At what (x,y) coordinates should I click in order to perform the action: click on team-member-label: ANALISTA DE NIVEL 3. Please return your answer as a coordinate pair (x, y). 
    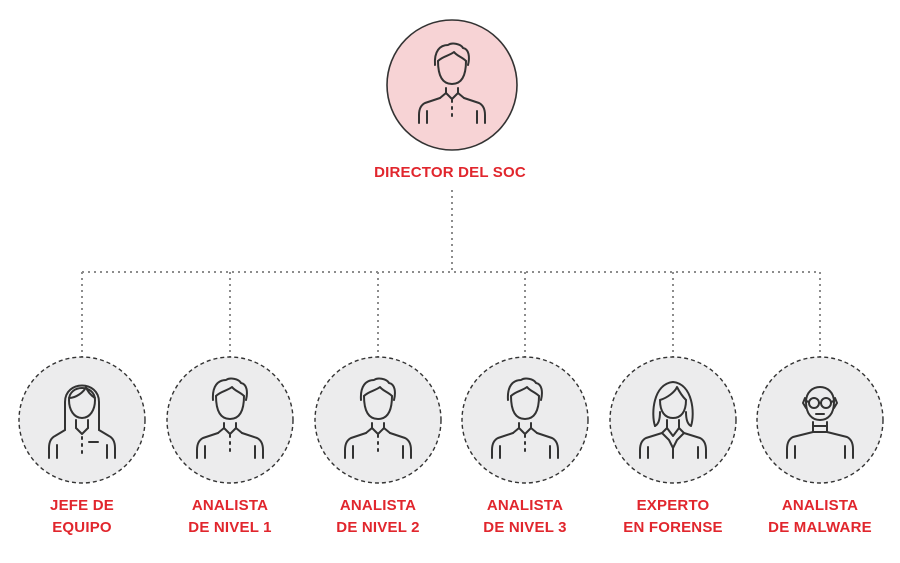
    Looking at the image, I should click on (525, 517).